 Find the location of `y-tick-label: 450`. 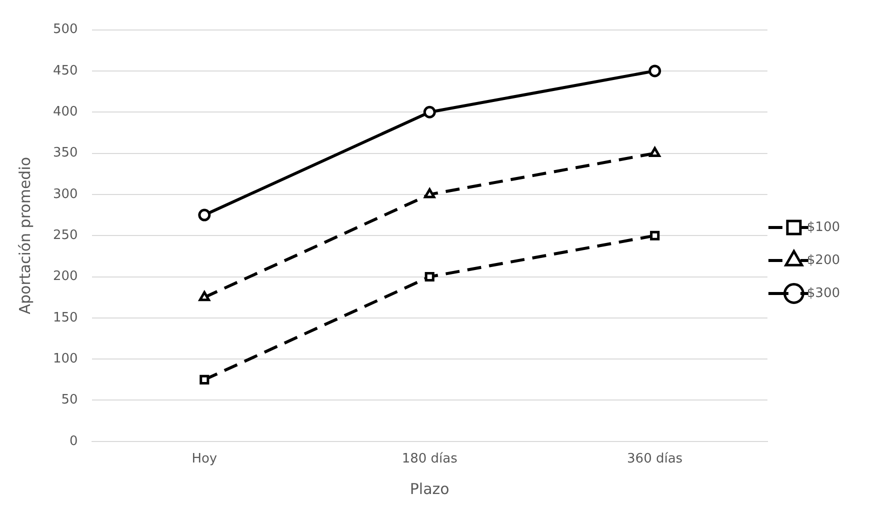

y-tick-label: 450 is located at coordinates (65, 70).